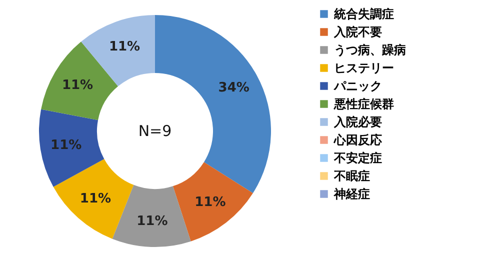 Image resolution: width=489 pixels, height=262 pixels. What do you see at coordinates (370, 50) in the screenshot?
I see `legend-label: うつ病、躁病` at bounding box center [370, 50].